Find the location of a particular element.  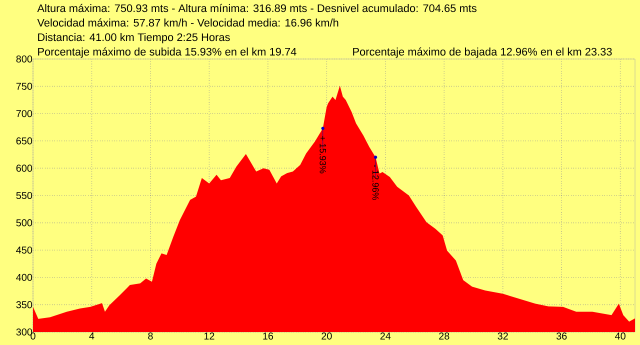

text: Altura máxima: 750.93 mts - Altura mínima: 316.89 mts - Desnivel acumulado: 704.65 mts is located at coordinates (257, 8).